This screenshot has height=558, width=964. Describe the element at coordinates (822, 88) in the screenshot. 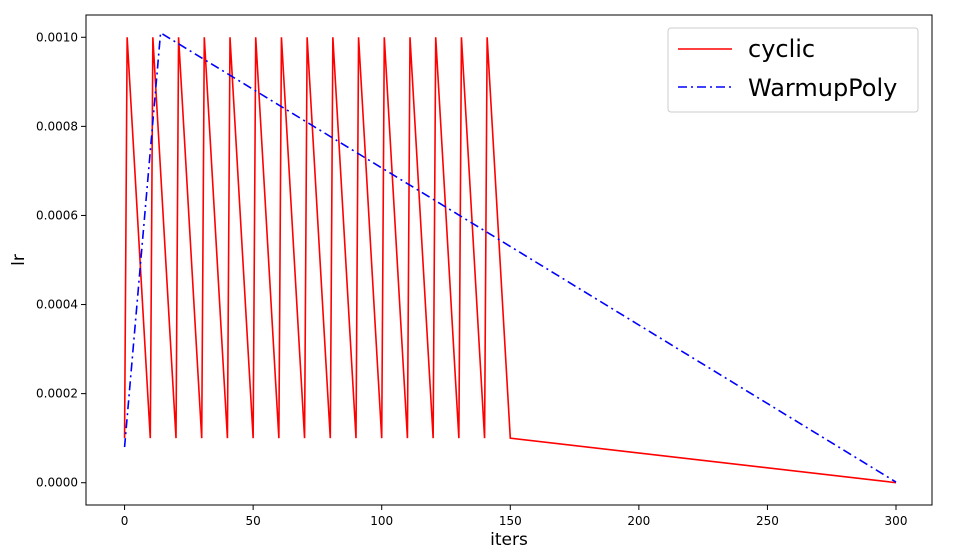

I see `legend-label-warmuppoly: WarmupPoly` at that location.